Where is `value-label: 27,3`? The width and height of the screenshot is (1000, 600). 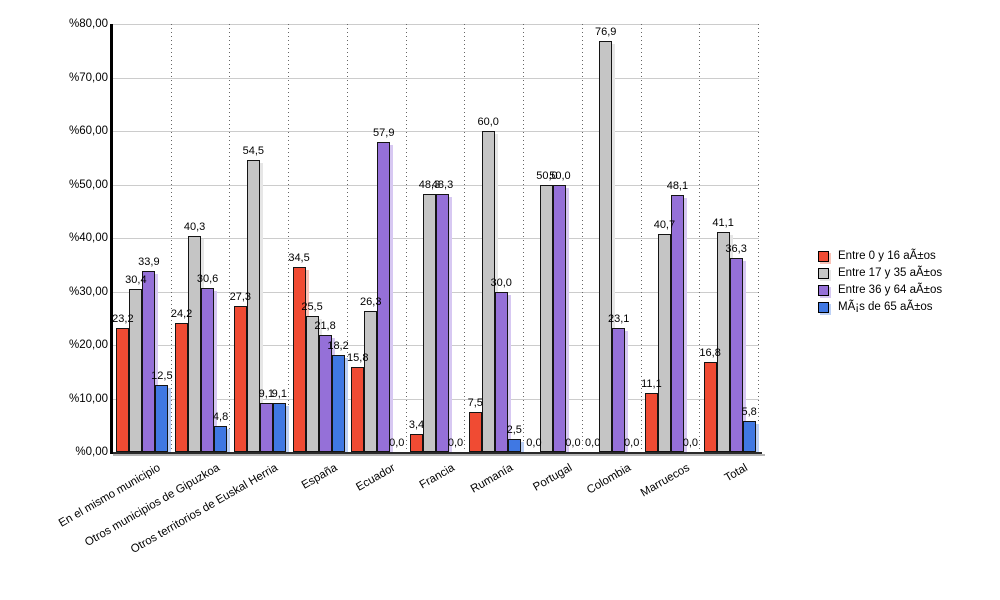
value-label: 27,3 is located at coordinates (240, 296).